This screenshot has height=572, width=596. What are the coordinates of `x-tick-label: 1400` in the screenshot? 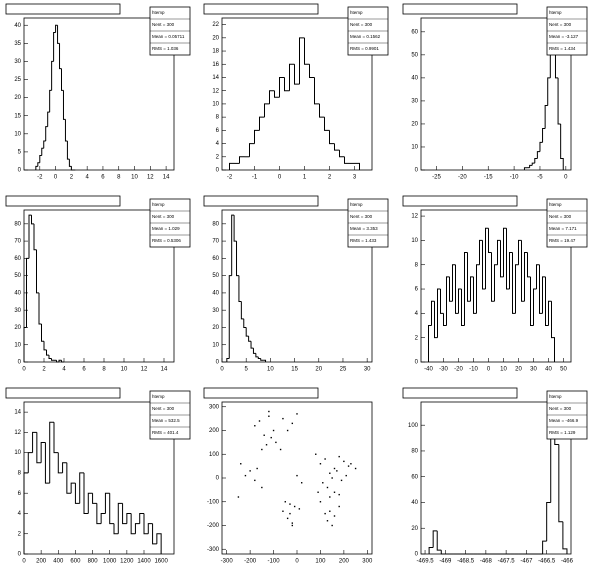 It's located at (144, 562).